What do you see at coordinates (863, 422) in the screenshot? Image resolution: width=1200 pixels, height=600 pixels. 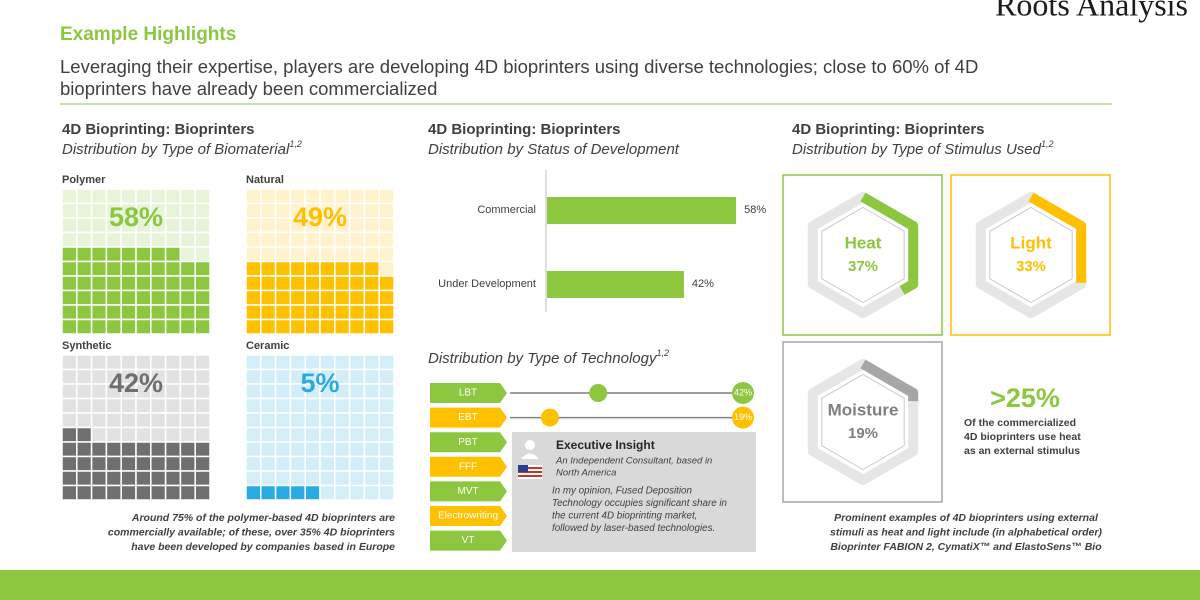 I see `hexagon-arc` at bounding box center [863, 422].